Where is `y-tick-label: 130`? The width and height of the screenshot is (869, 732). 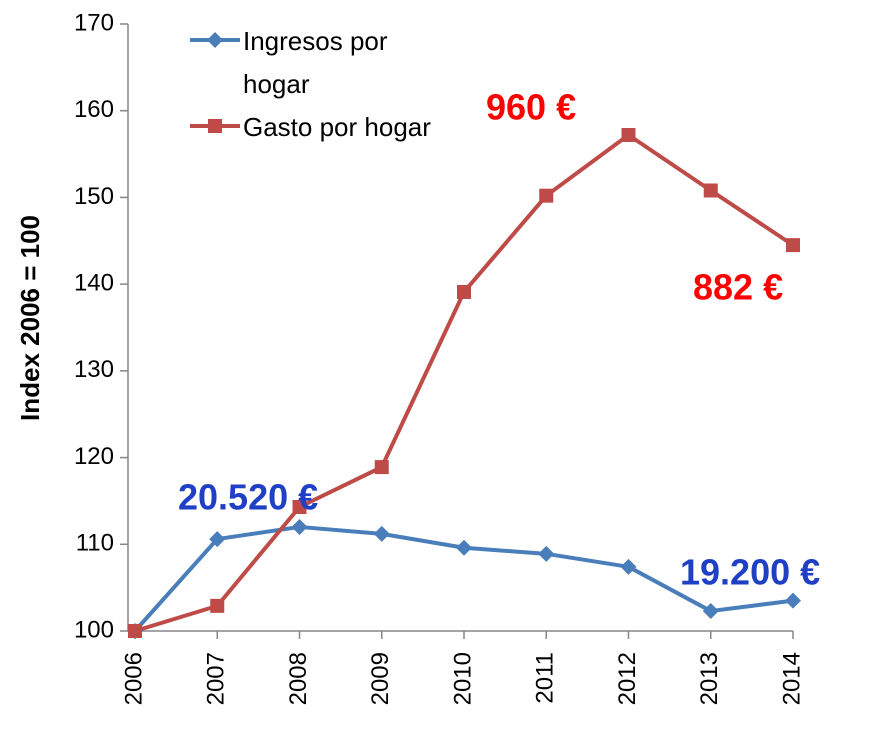
y-tick-label: 130 is located at coordinates (94, 369).